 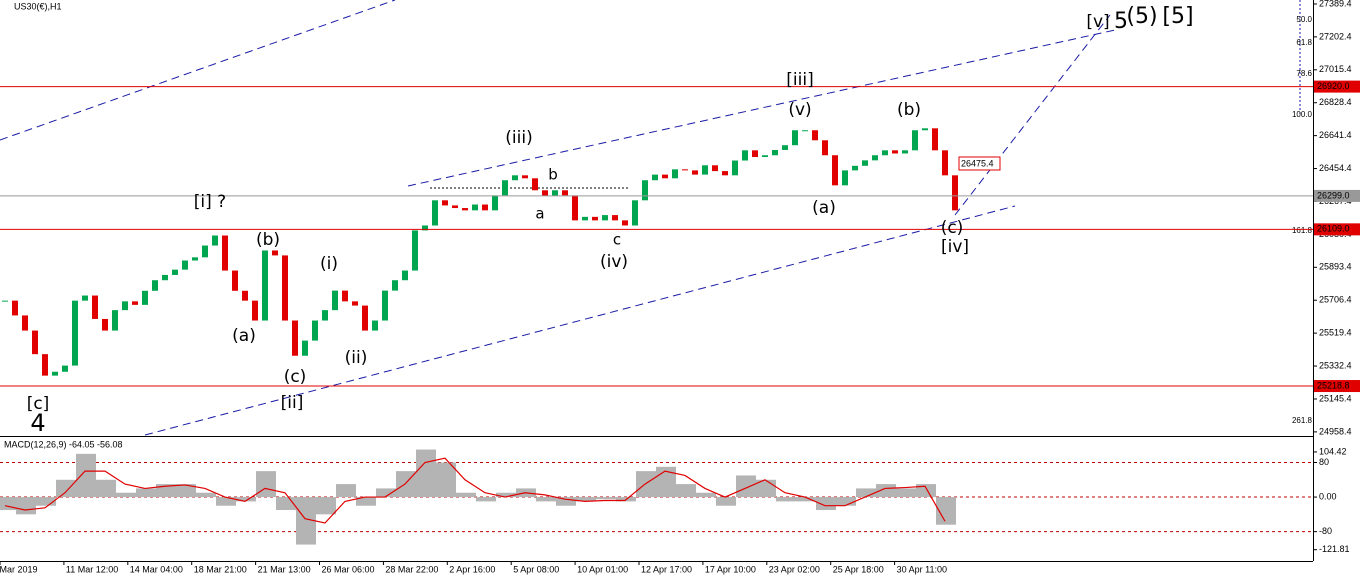 I want to click on fib-label: 161.8, so click(x=1302, y=230).